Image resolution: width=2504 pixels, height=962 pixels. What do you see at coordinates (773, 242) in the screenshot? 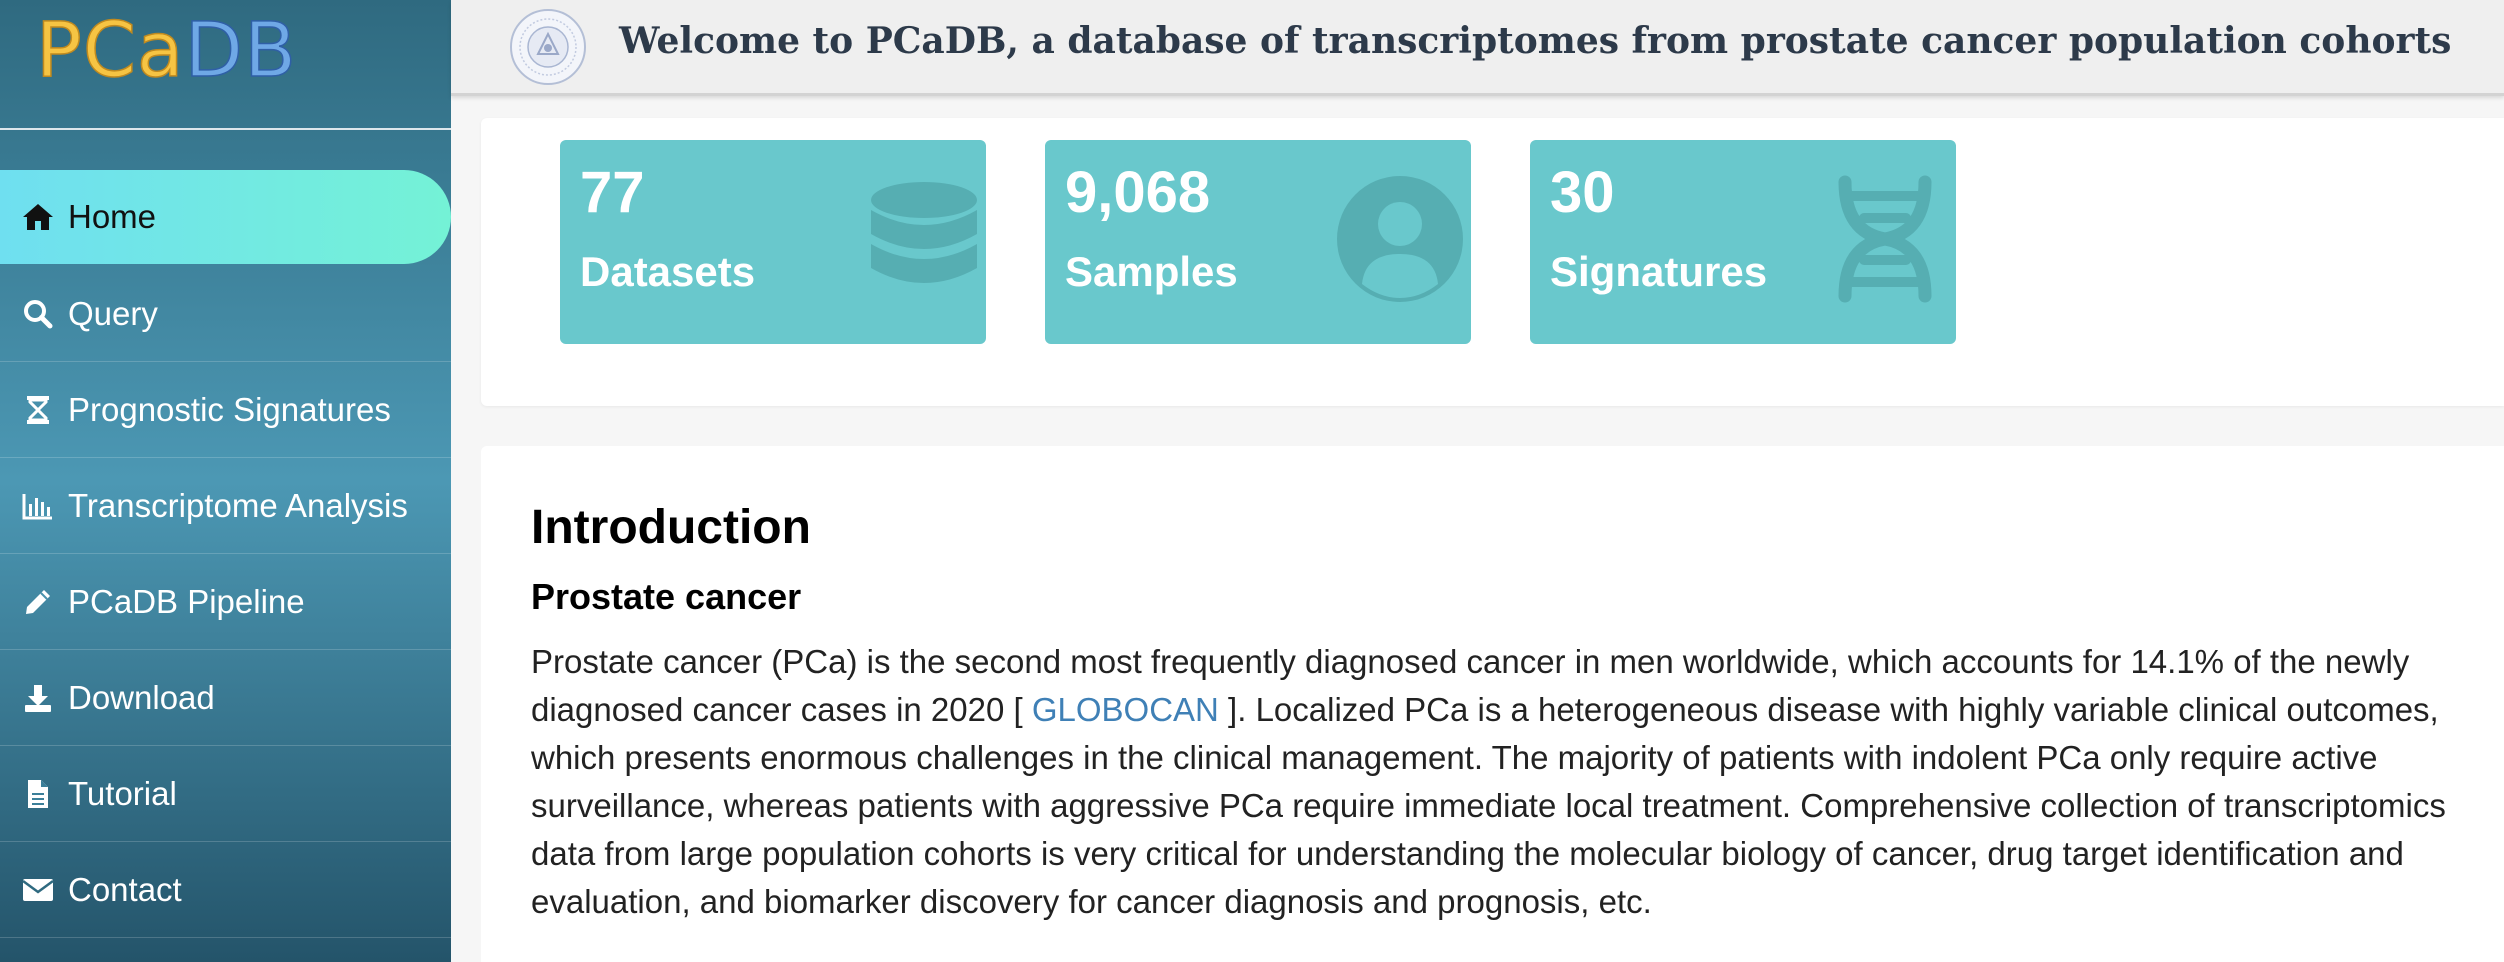
I see `stat-card-datasets: 77 Datasets` at bounding box center [773, 242].